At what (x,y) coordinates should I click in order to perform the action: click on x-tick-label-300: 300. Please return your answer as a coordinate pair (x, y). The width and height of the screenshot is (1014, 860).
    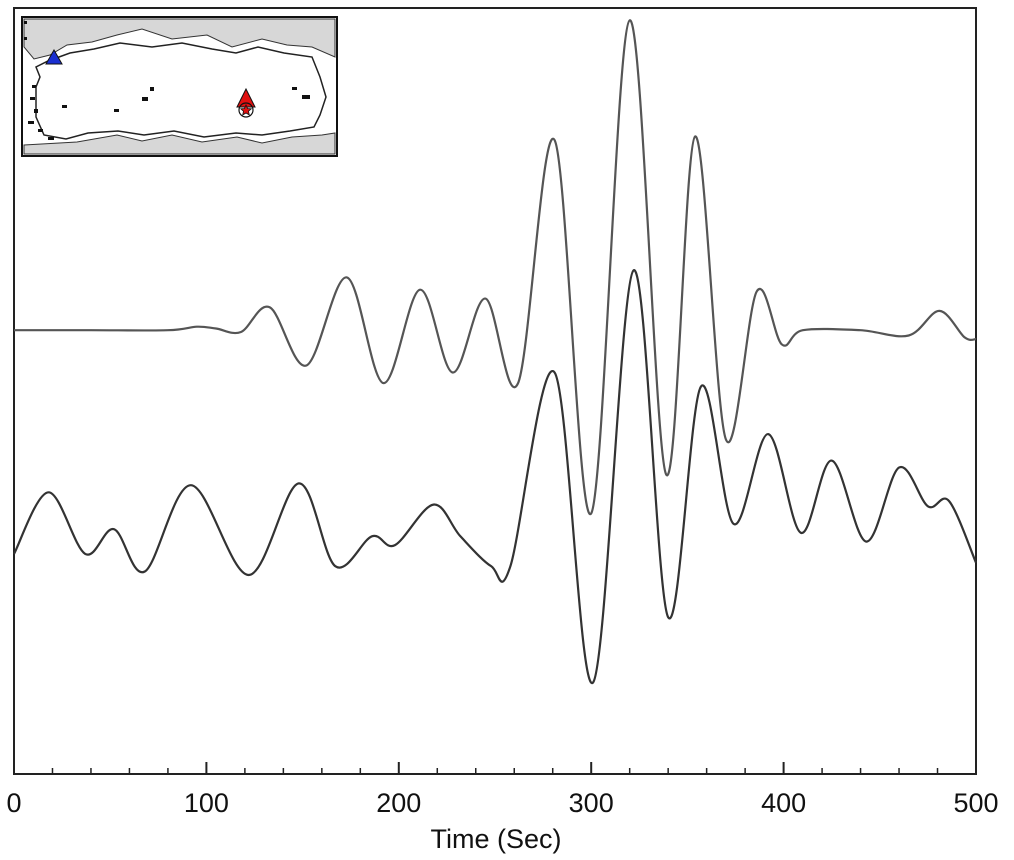
    Looking at the image, I should click on (591, 803).